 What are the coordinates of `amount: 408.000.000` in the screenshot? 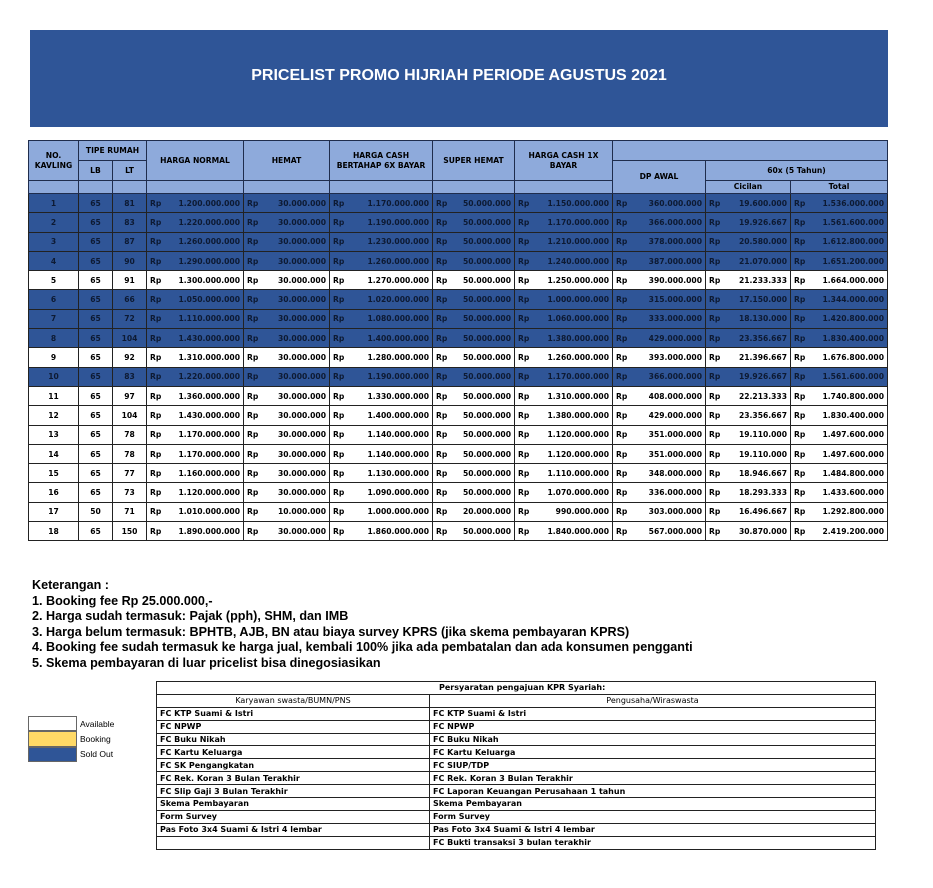 It's located at (675, 396).